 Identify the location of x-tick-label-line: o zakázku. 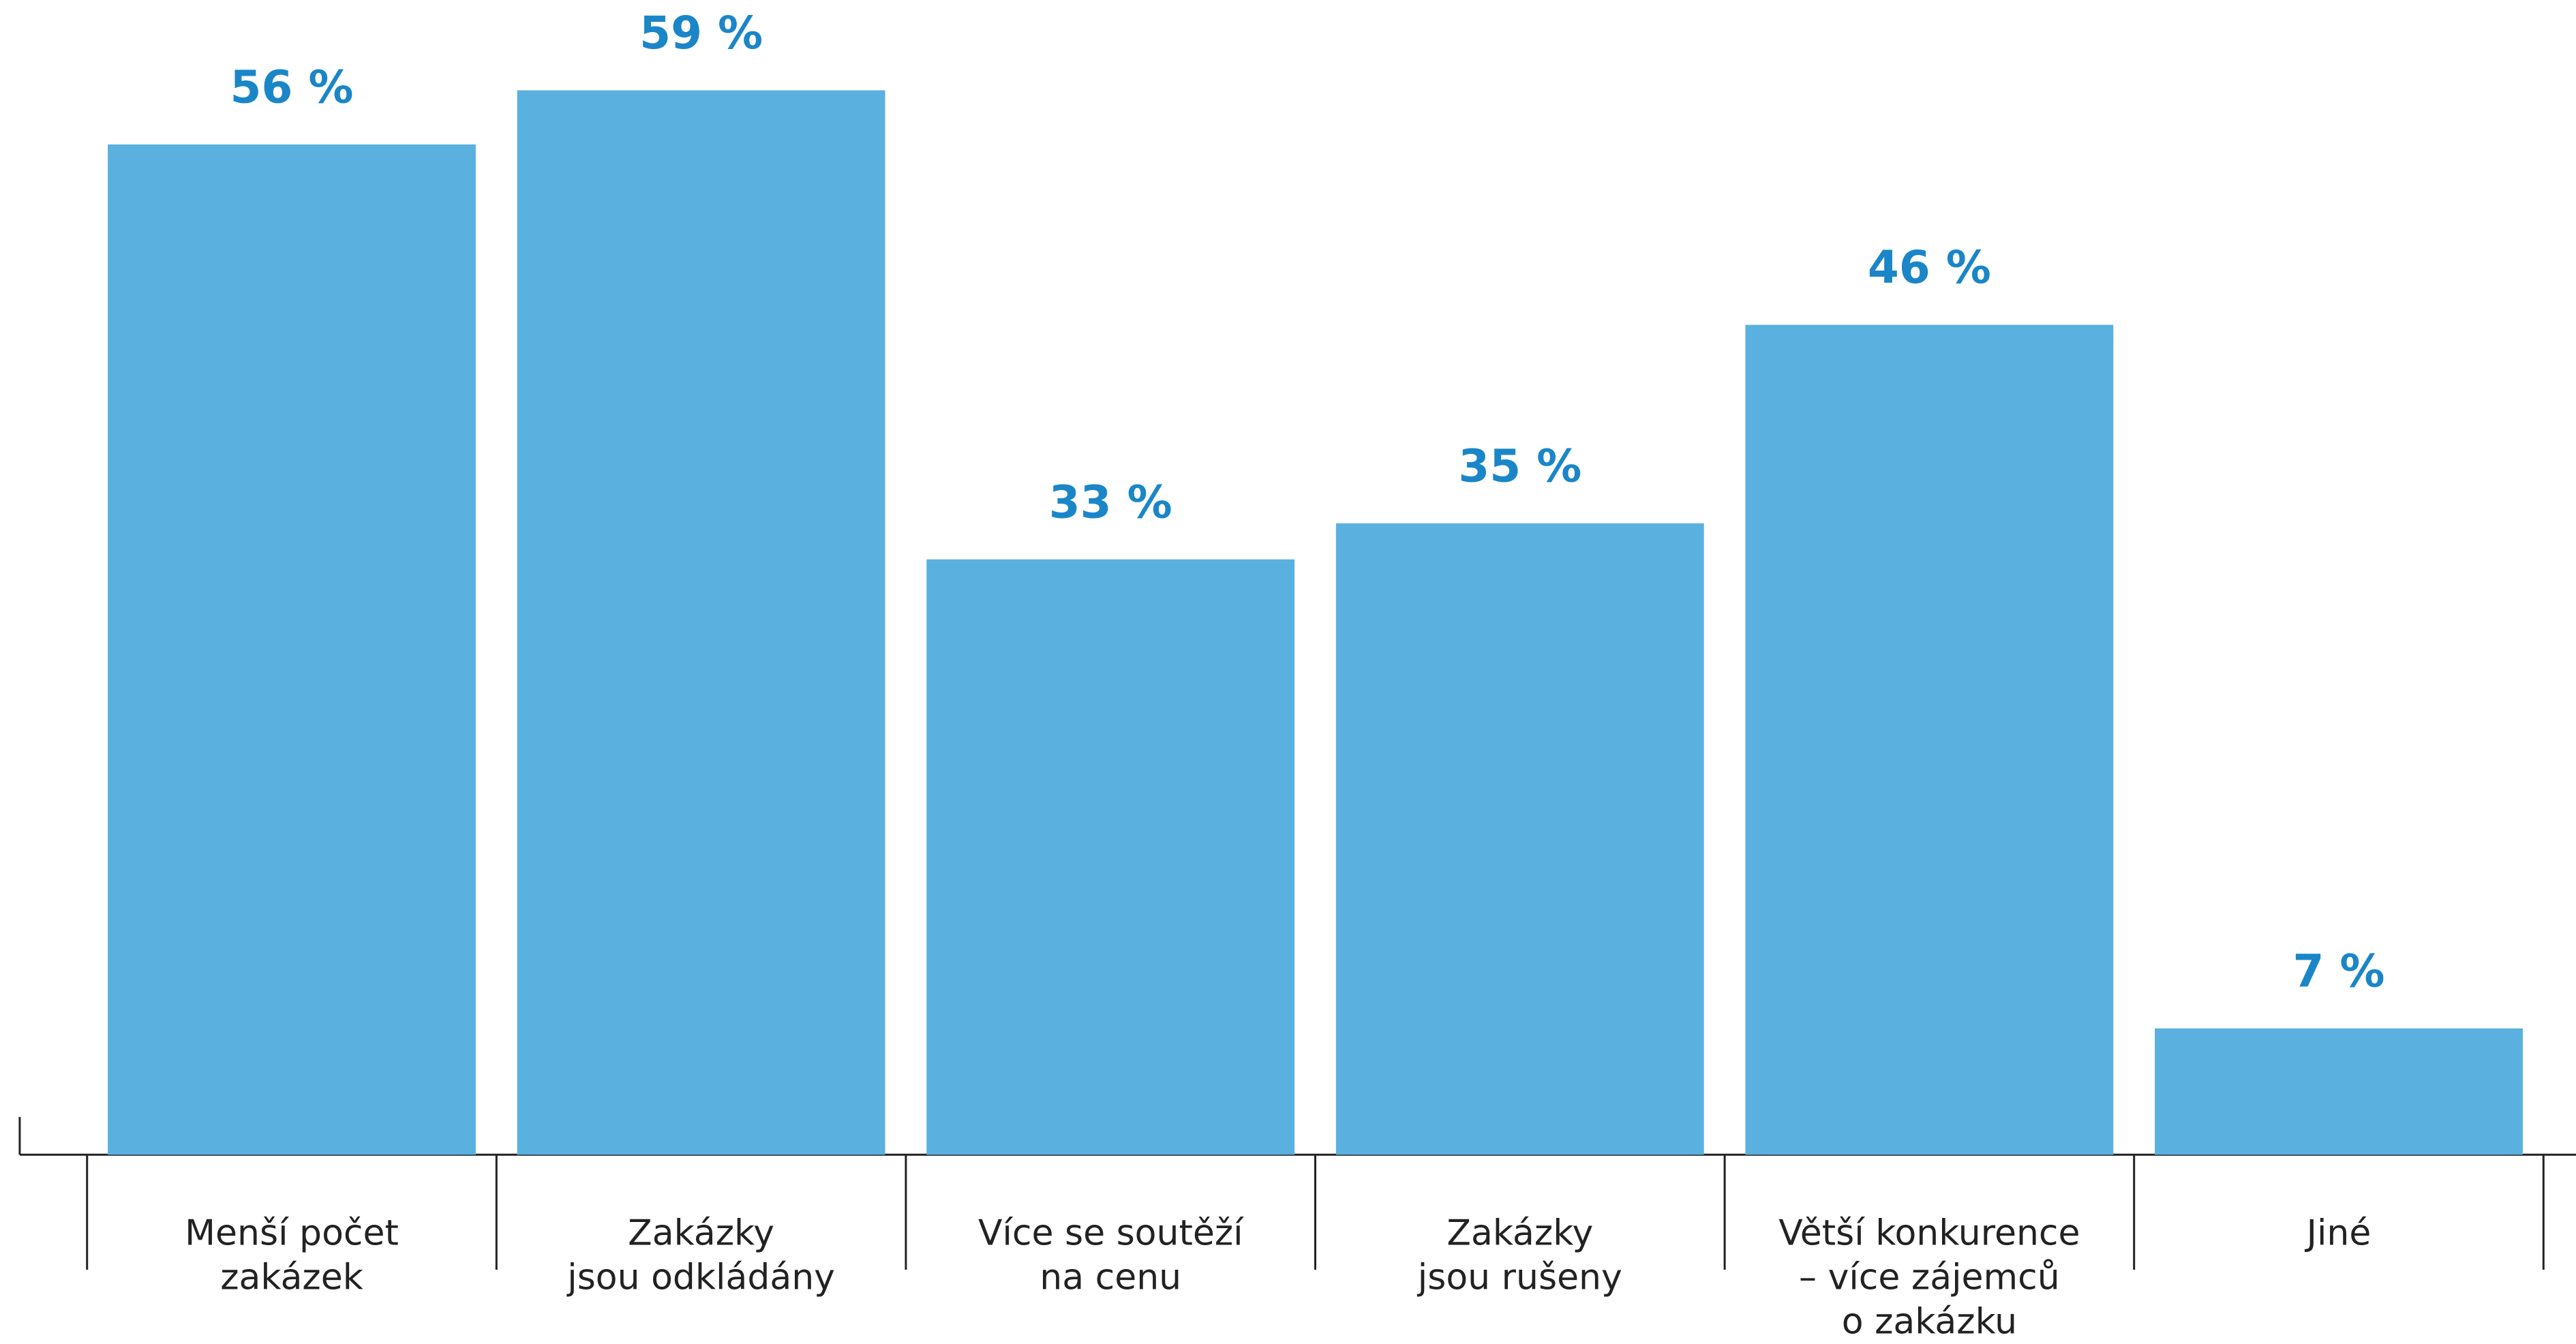
(1929, 1322).